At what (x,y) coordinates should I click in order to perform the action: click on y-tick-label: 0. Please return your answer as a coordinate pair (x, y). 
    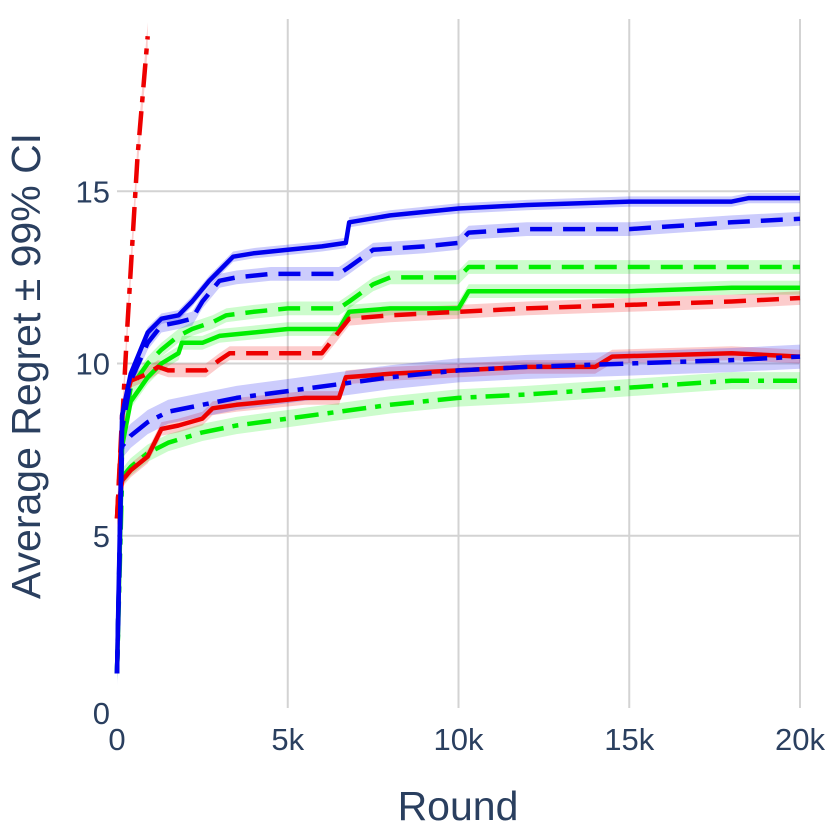
    Looking at the image, I should click on (101, 713).